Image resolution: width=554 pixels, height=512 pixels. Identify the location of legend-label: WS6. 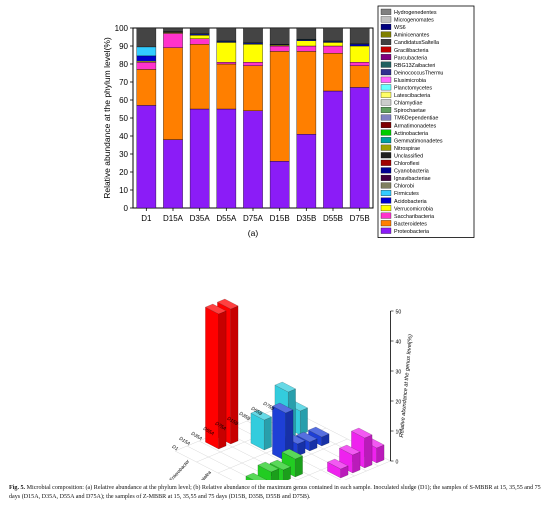
(400, 28).